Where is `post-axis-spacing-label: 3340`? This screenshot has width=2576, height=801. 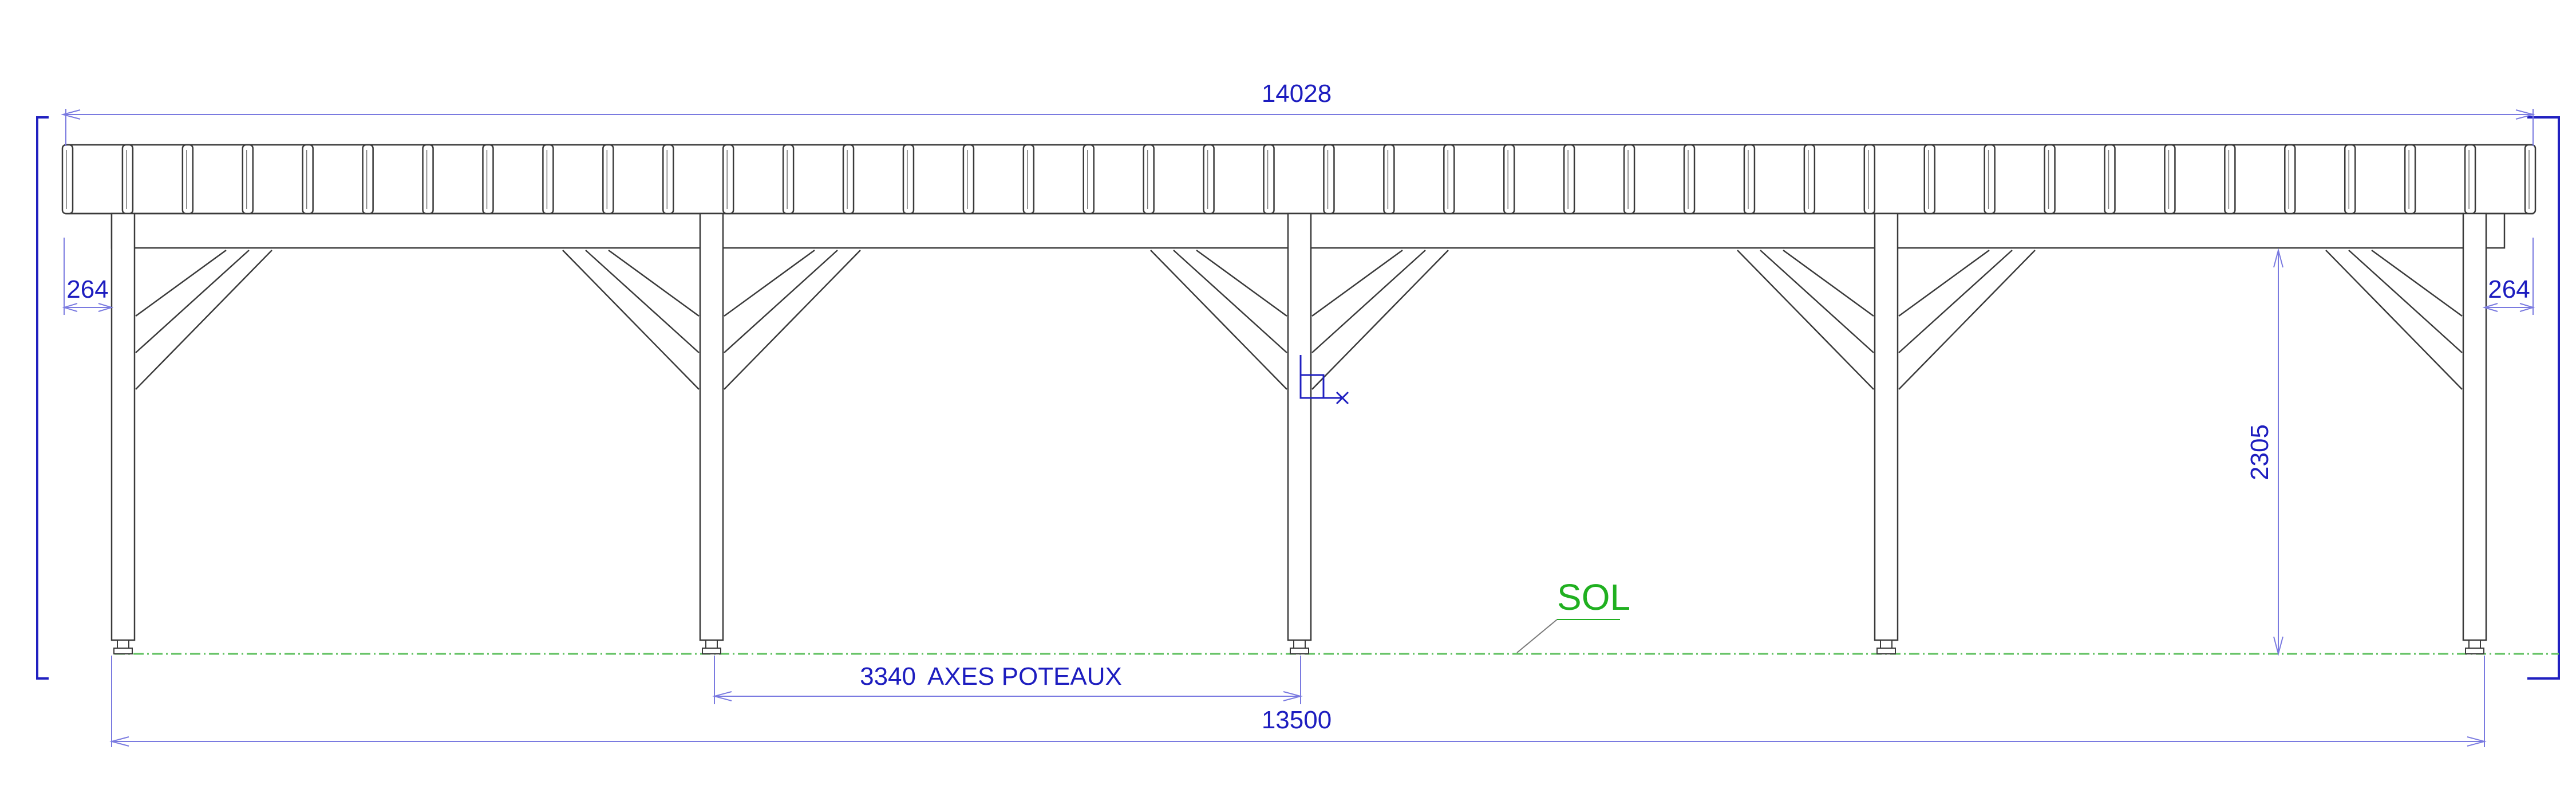 post-axis-spacing-label: 3340 is located at coordinates (888, 676).